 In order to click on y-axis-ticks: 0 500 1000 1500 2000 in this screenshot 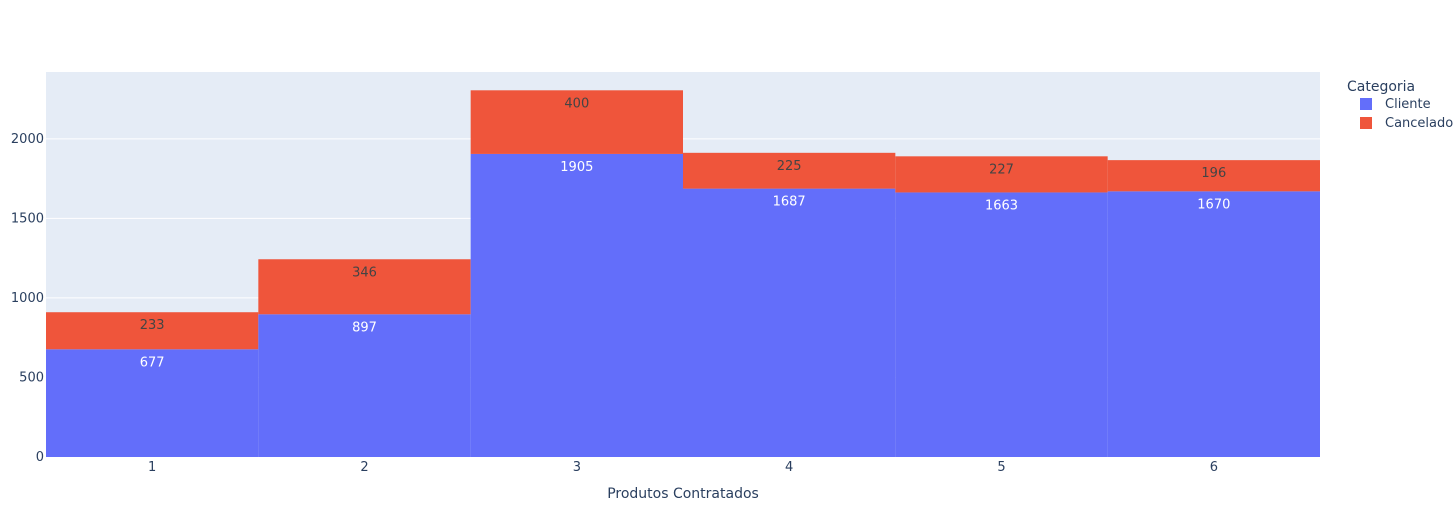, I will do `click(27, 298)`.